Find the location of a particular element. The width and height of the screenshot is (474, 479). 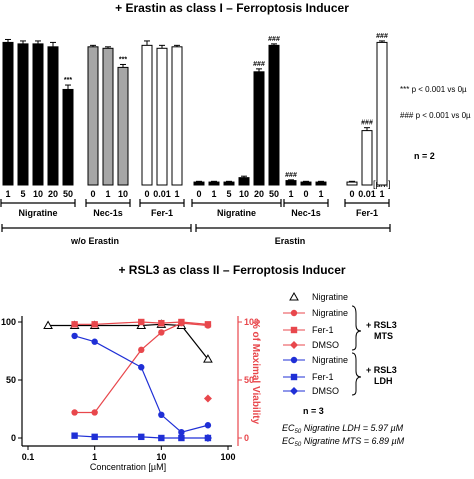

tick-label-2: 10 is located at coordinates (38, 194).